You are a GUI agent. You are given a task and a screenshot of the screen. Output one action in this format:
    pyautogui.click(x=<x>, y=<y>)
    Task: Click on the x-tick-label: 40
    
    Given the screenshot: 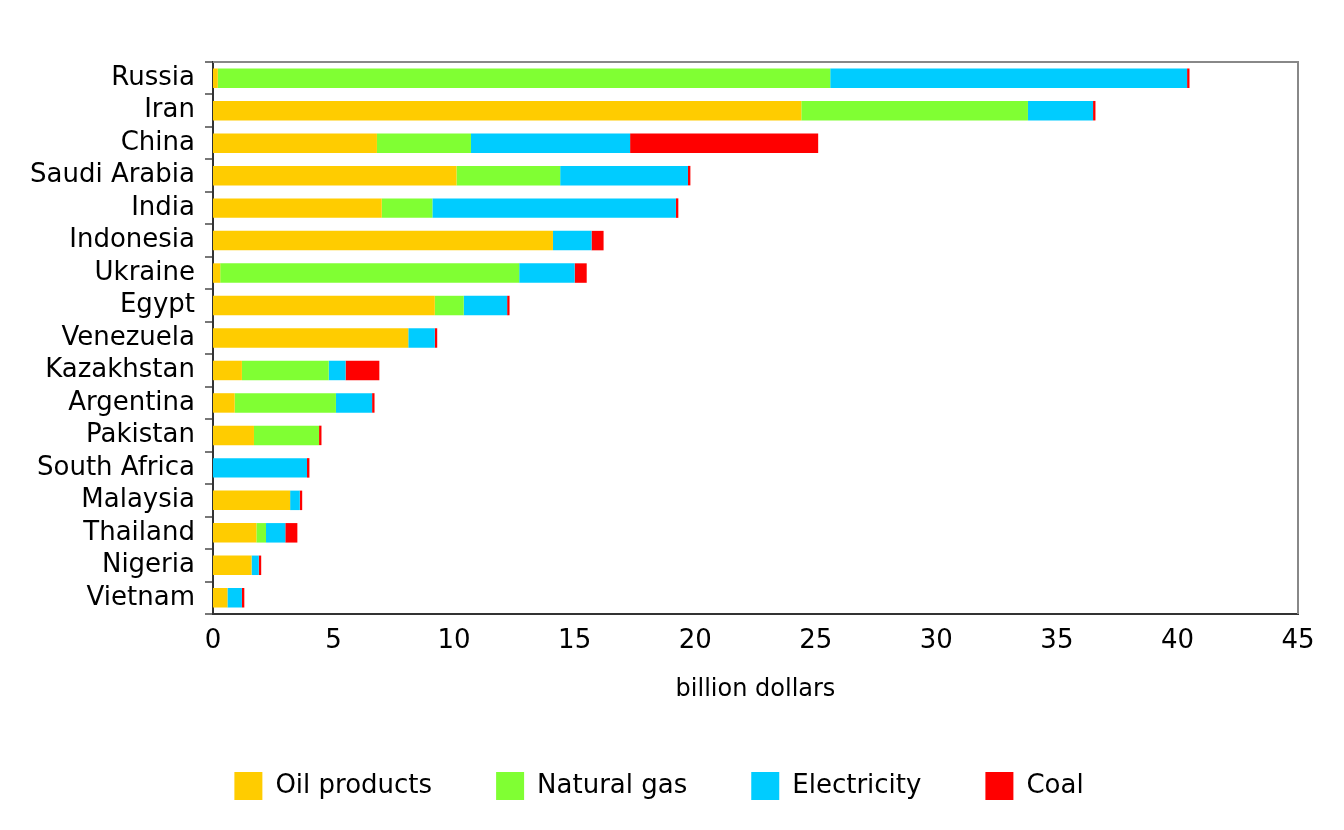 What is the action you would take?
    pyautogui.click(x=1177, y=639)
    